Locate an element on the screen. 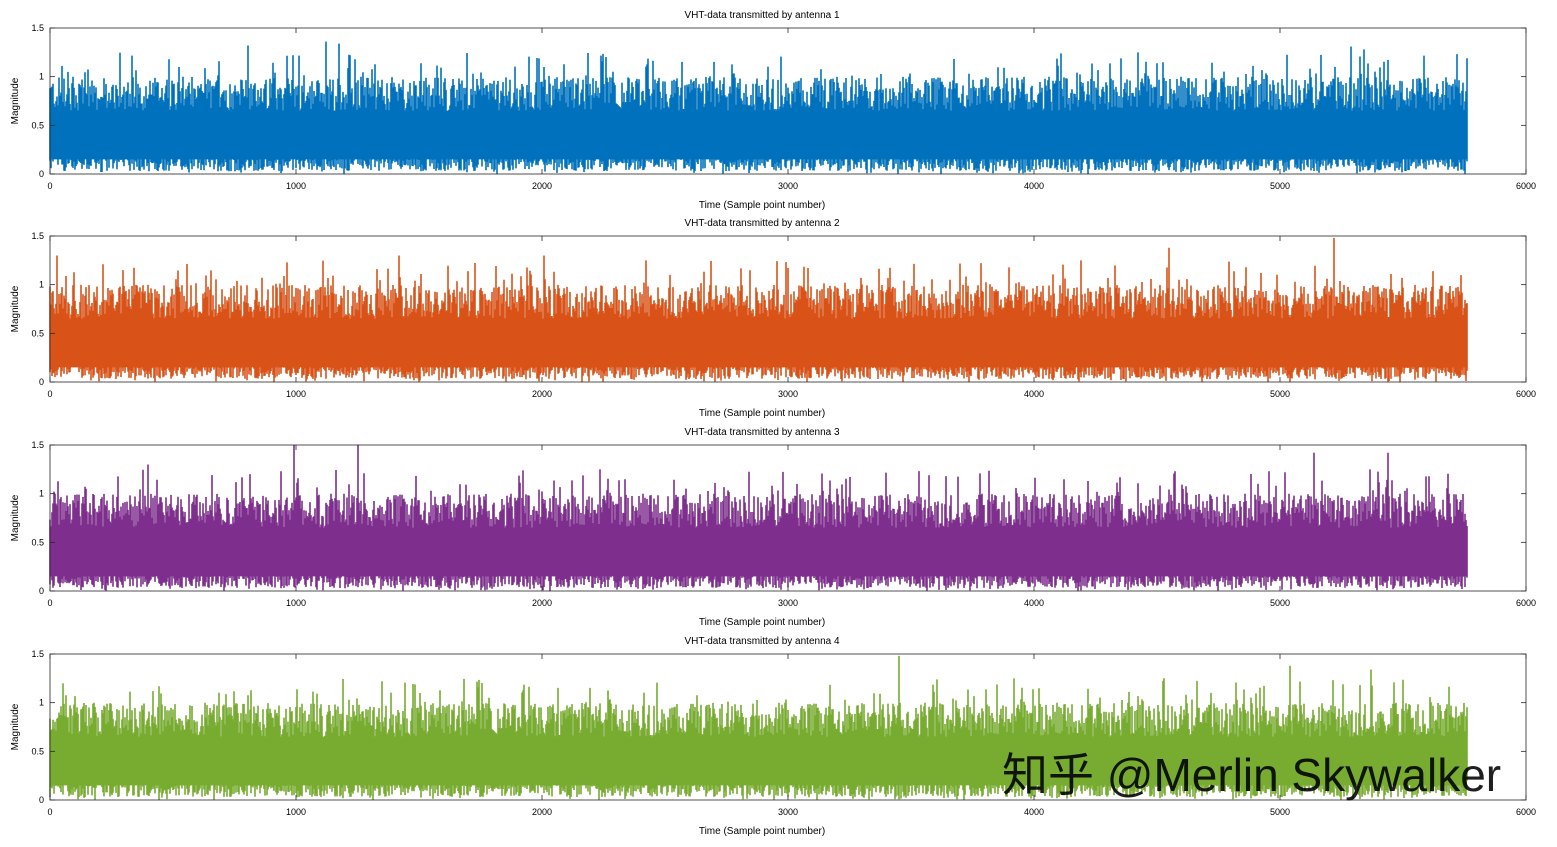 This screenshot has height=847, width=1557. chart-title: VHT-data transmitted by antenna 3 is located at coordinates (762, 432).